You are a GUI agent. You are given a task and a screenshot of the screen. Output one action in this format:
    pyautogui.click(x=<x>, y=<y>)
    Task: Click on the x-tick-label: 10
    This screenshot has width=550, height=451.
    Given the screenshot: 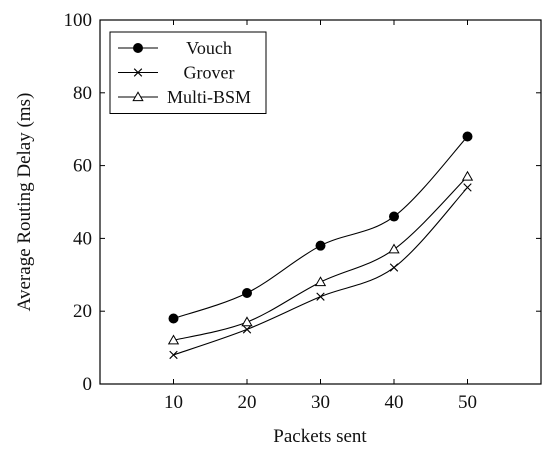 What is the action you would take?
    pyautogui.click(x=173, y=402)
    